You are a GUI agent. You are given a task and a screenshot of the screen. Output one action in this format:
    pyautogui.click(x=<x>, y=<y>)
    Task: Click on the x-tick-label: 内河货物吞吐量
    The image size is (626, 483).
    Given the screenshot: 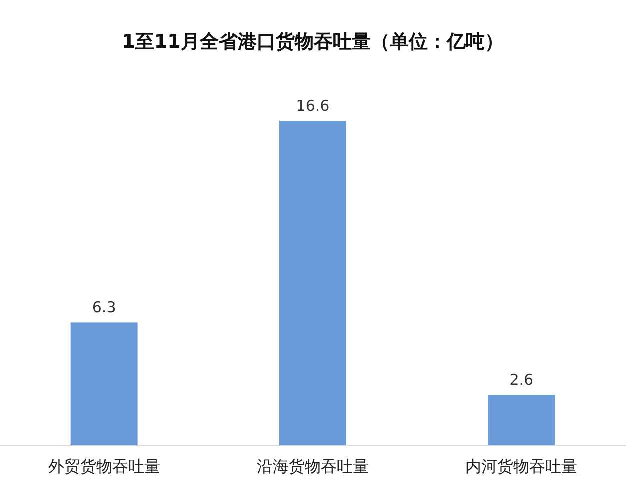 What is the action you would take?
    pyautogui.click(x=522, y=466)
    